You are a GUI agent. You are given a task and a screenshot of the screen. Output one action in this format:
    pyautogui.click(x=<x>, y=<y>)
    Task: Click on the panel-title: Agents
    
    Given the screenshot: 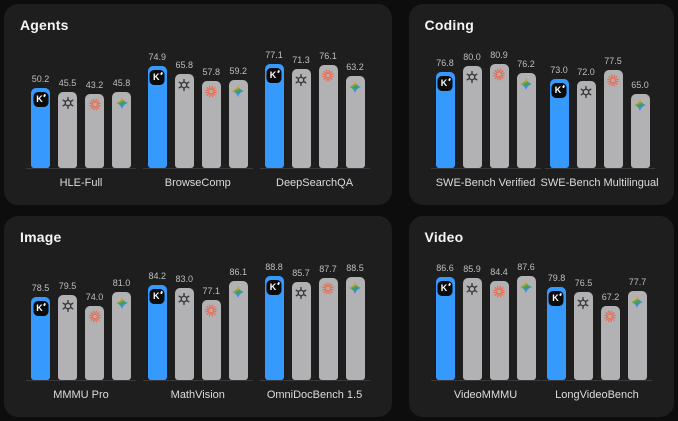 What is the action you would take?
    pyautogui.click(x=44, y=25)
    